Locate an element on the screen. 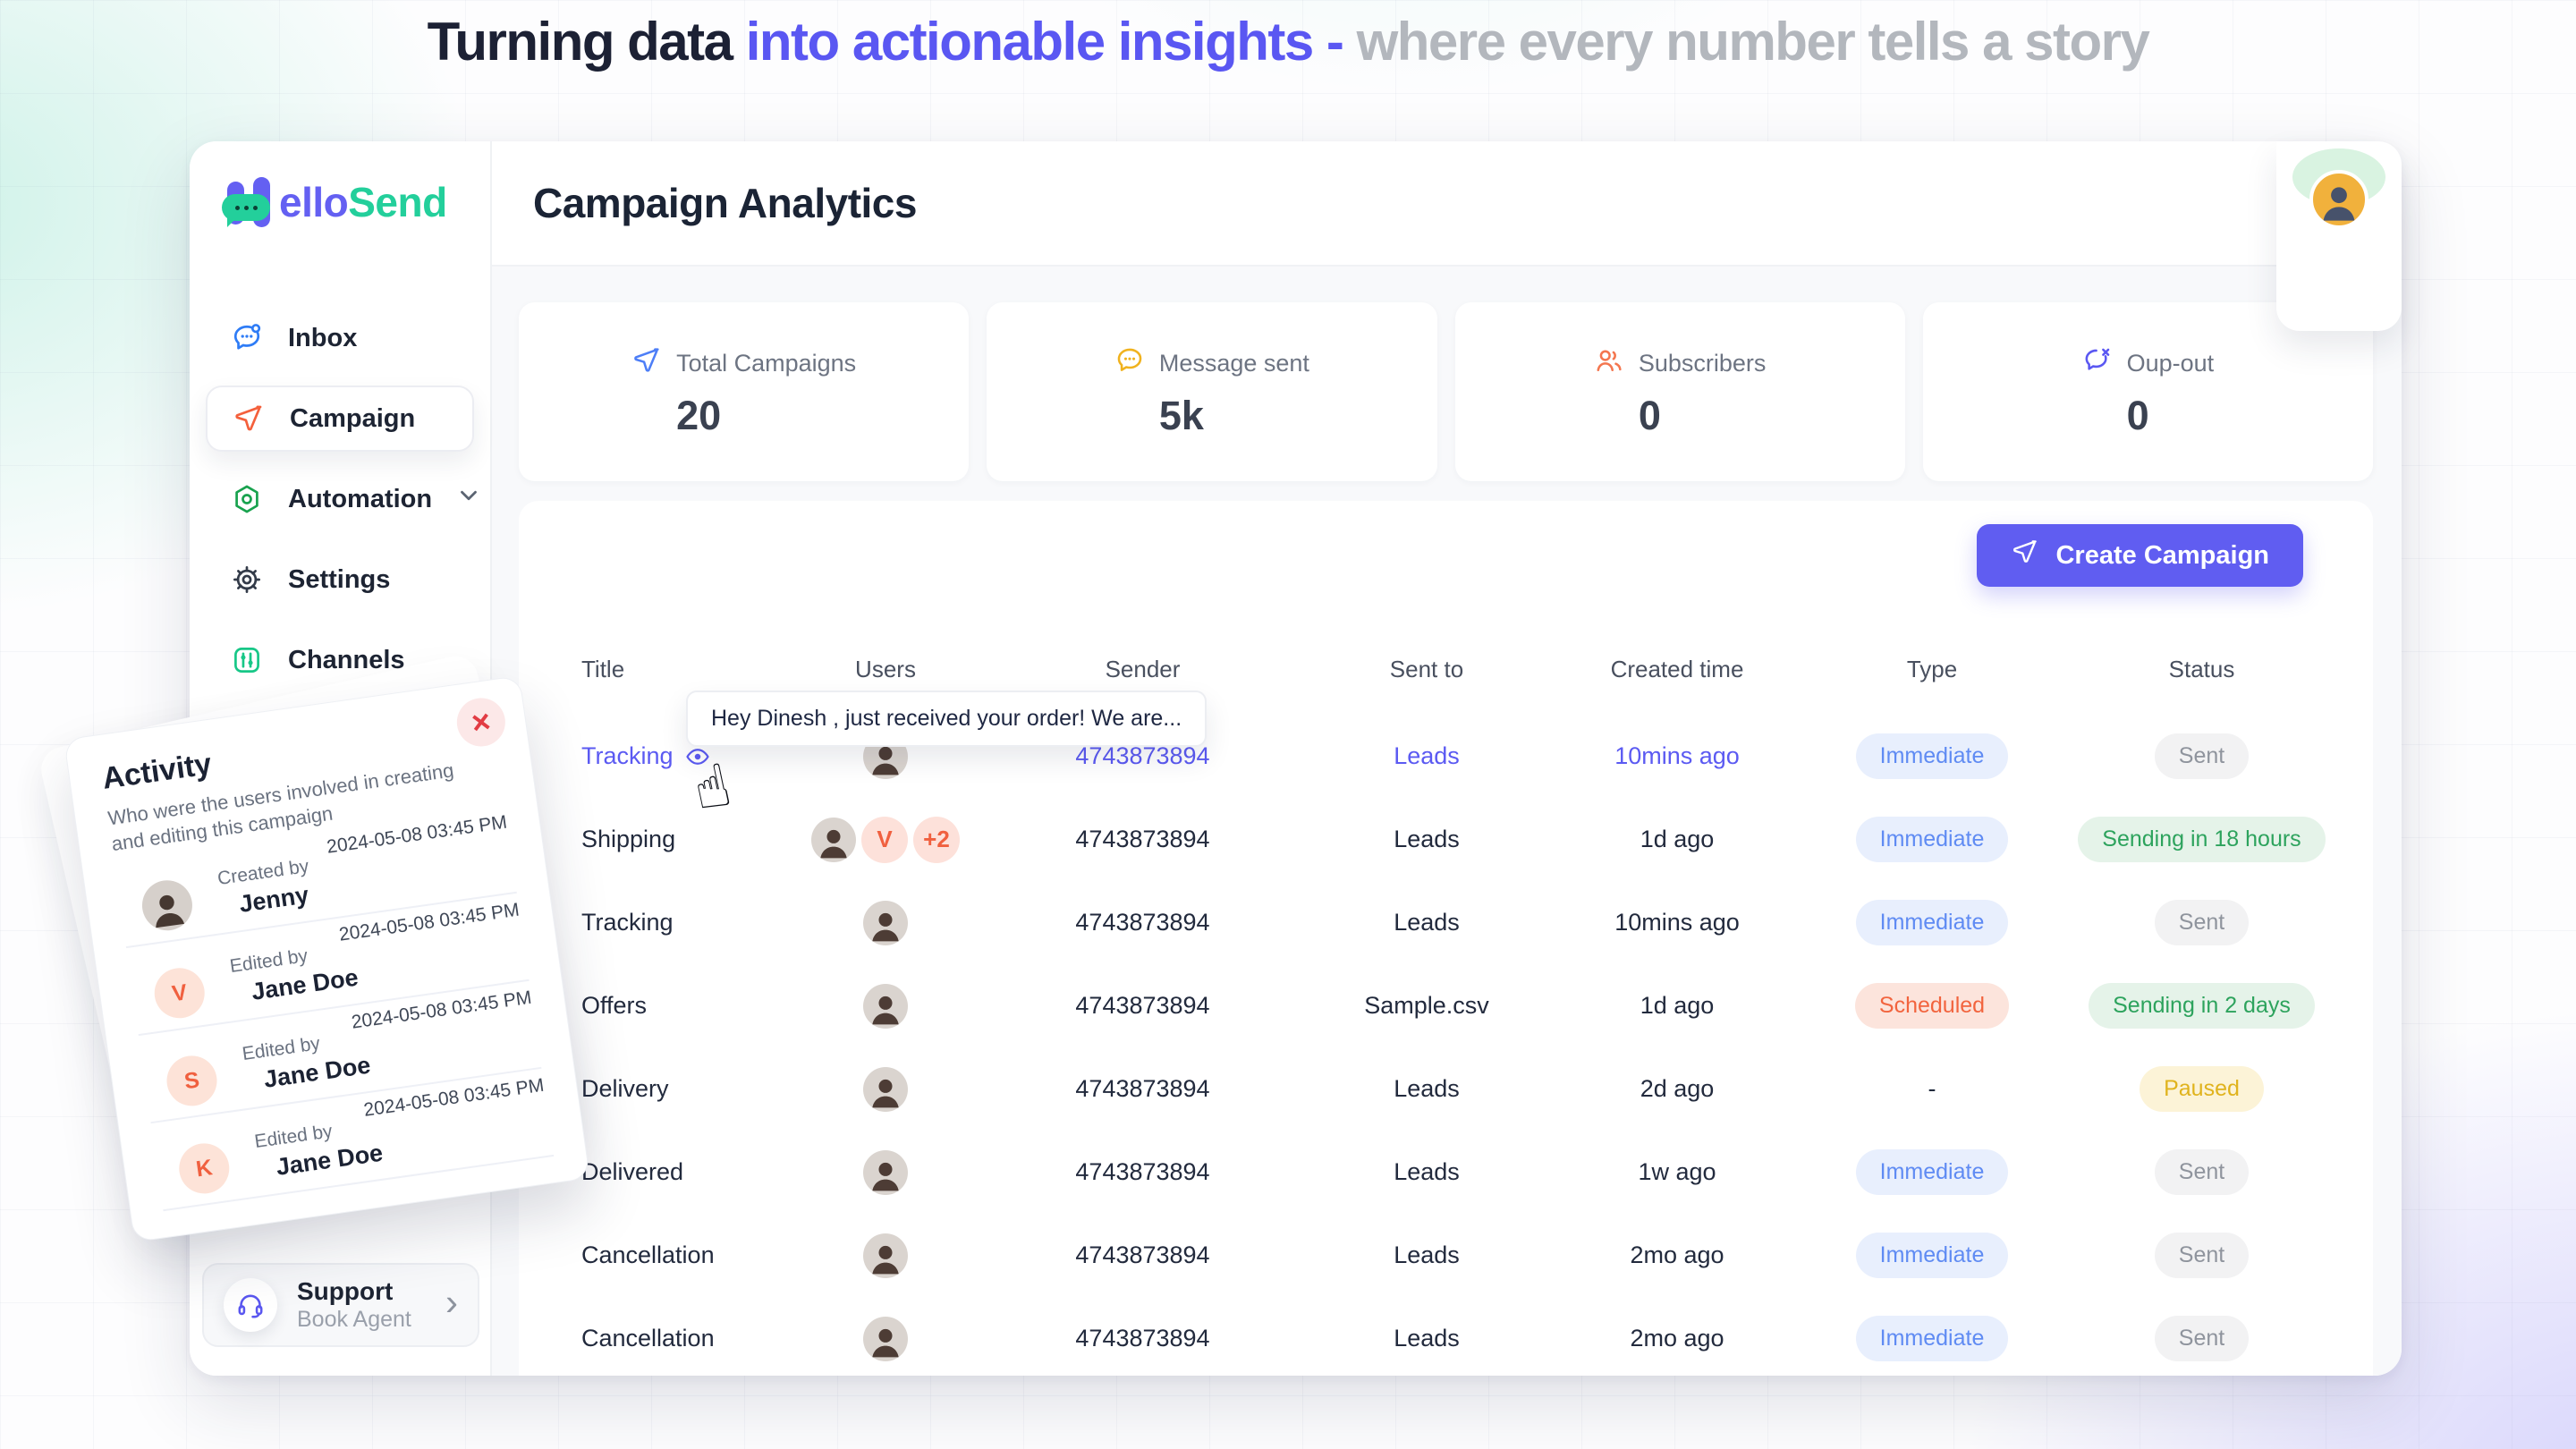  sidebar-item-channels: Channels is located at coordinates (340, 660).